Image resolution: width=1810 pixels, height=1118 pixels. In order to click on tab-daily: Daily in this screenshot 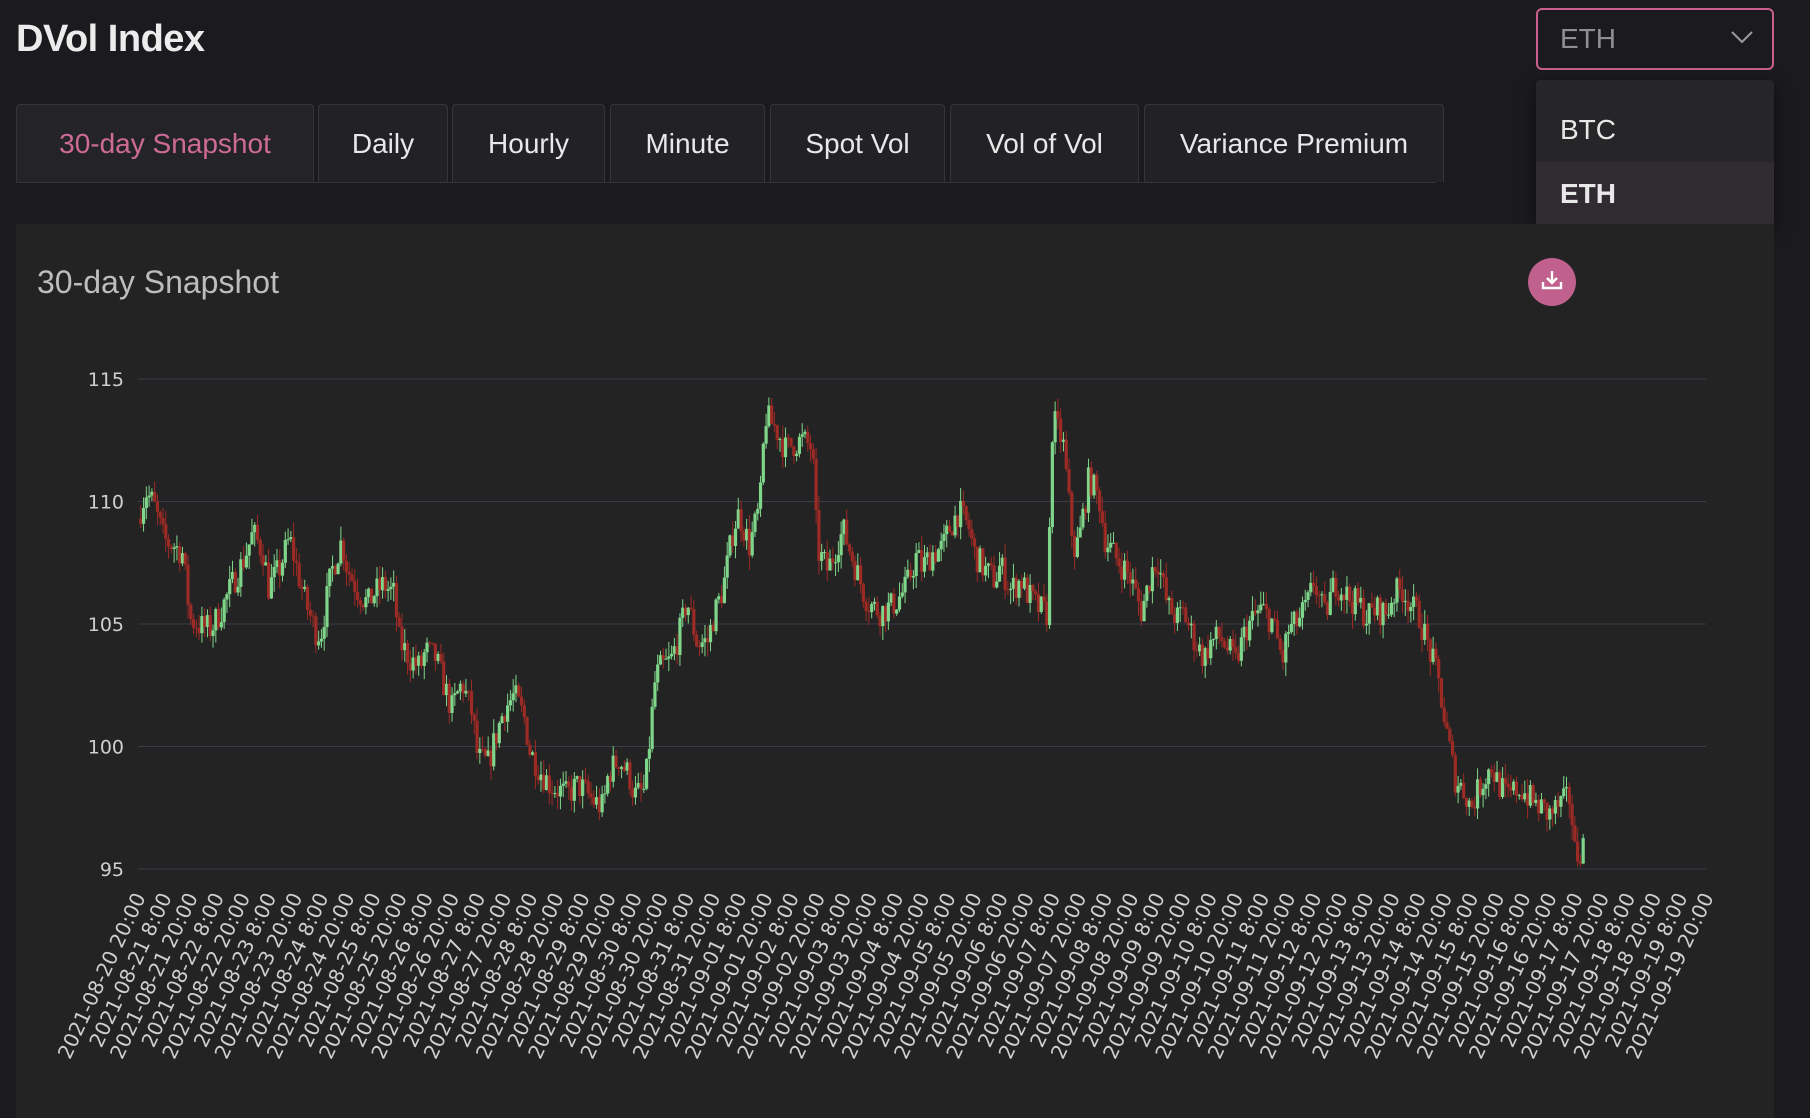, I will do `click(383, 143)`.